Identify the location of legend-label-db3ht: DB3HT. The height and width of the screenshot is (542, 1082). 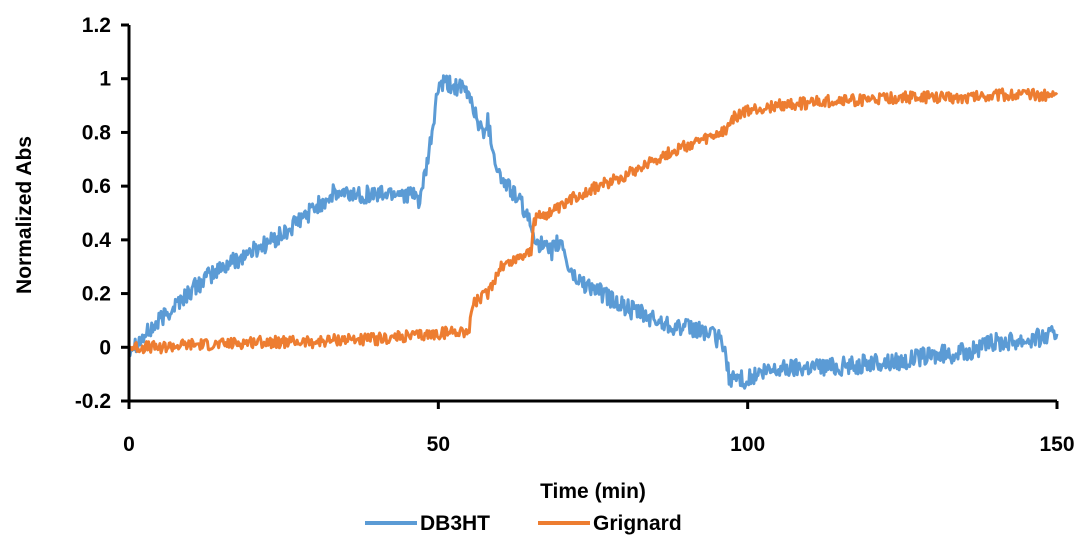
(455, 523).